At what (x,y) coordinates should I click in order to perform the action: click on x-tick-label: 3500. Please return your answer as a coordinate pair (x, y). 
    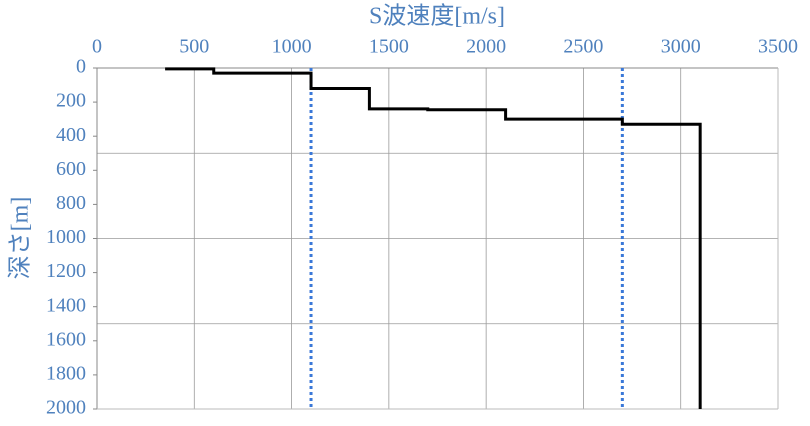
    Looking at the image, I should click on (778, 47).